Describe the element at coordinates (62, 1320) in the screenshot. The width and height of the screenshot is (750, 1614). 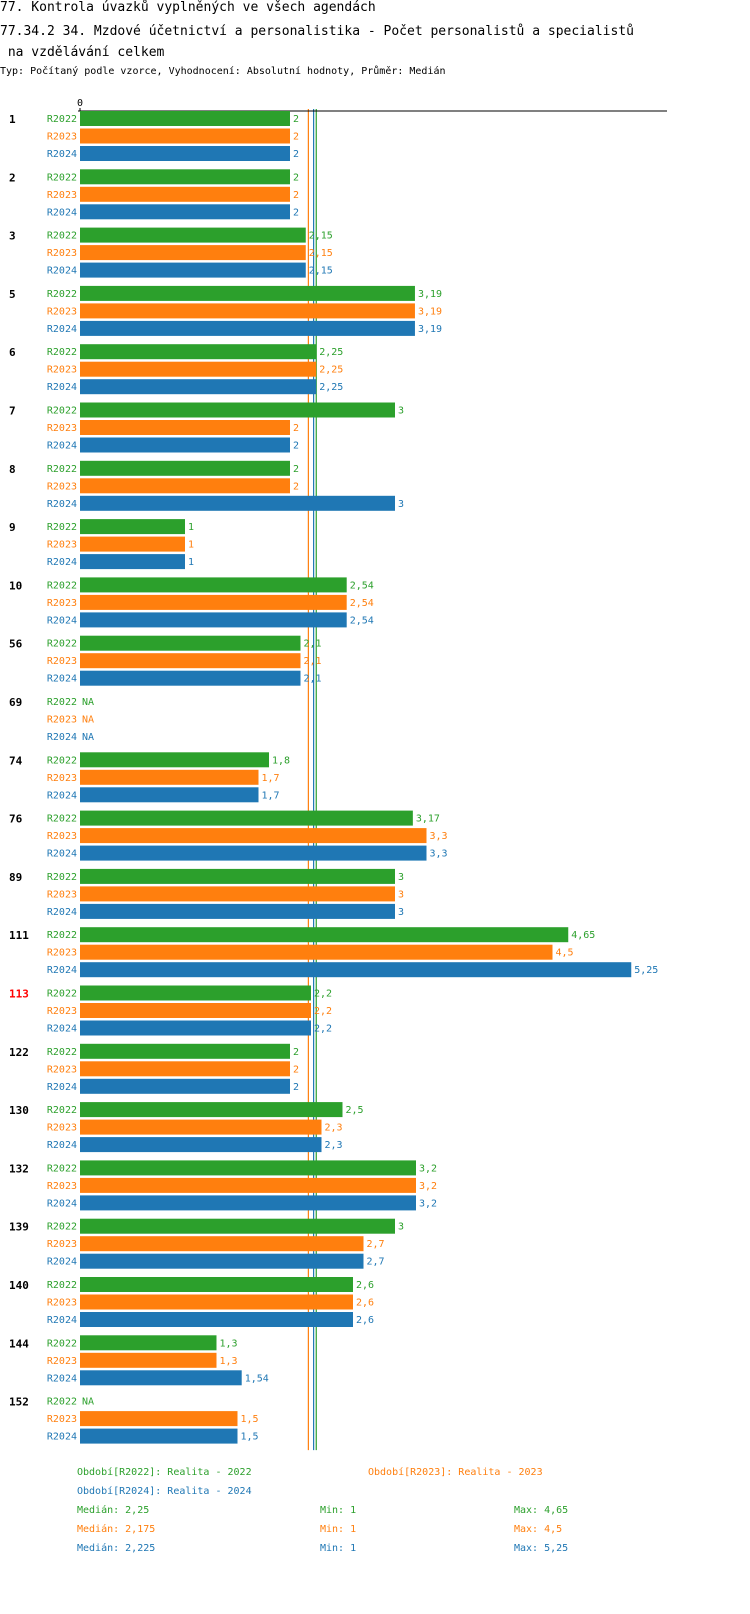
I see `series-label-140-r2024: R2024` at that location.